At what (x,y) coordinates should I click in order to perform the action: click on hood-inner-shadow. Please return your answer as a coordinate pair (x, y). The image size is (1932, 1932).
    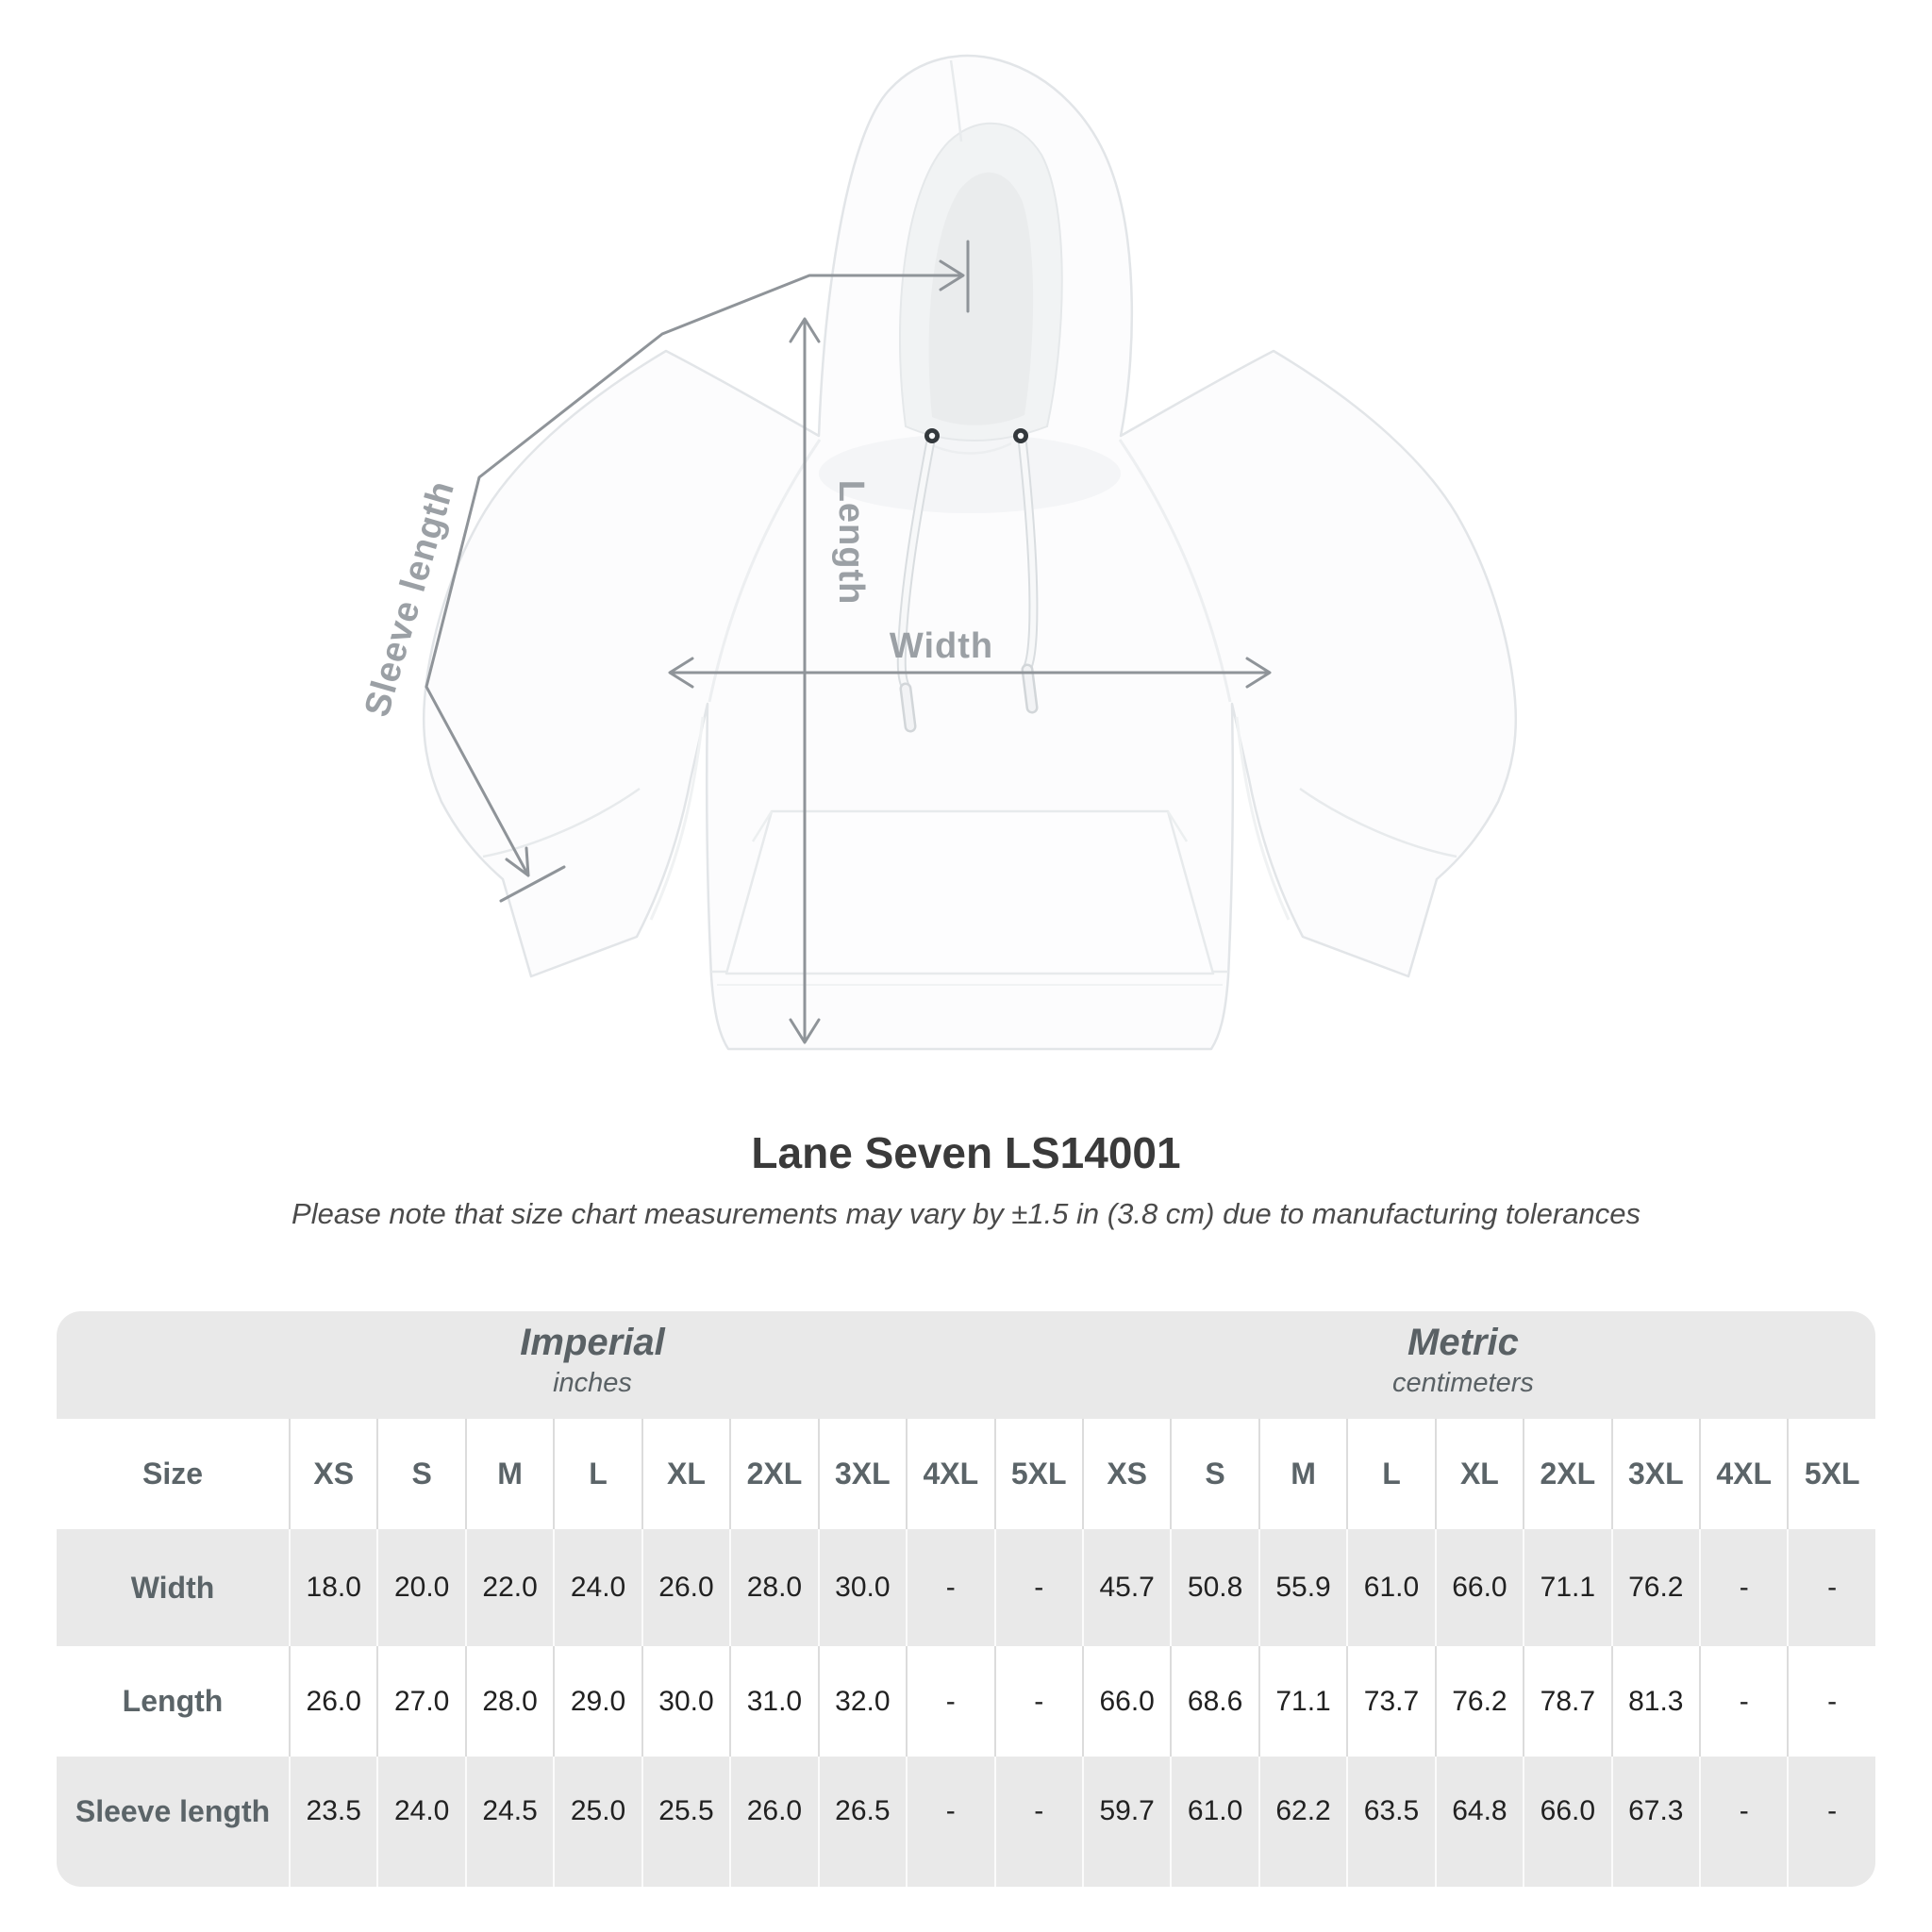
    Looking at the image, I should click on (981, 298).